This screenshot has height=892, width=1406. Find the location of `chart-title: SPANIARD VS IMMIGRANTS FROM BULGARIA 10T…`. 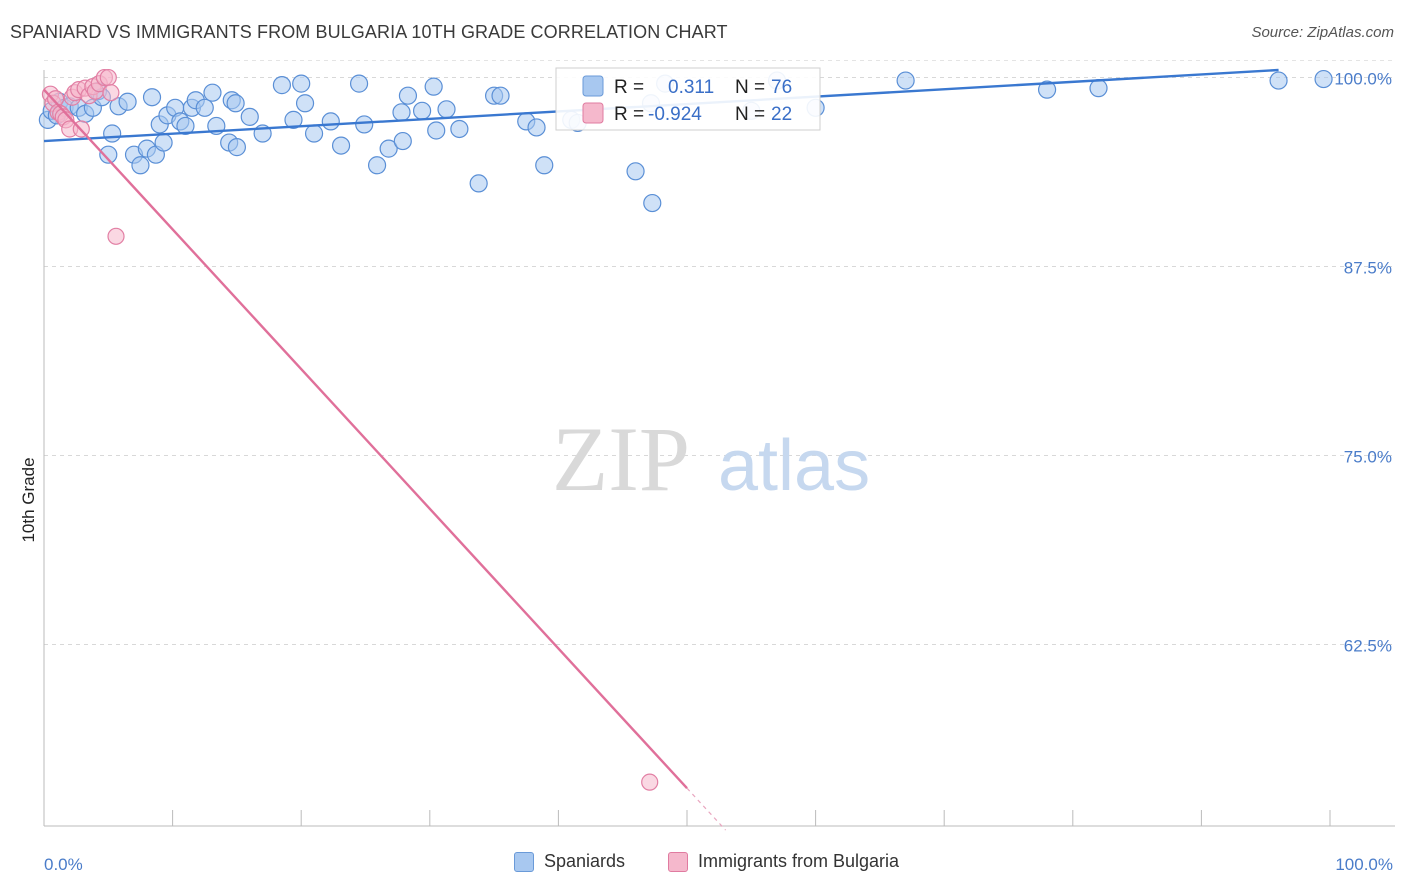

chart-title: SPANIARD VS IMMIGRANTS FROM BULGARIA 10T… is located at coordinates (369, 32).